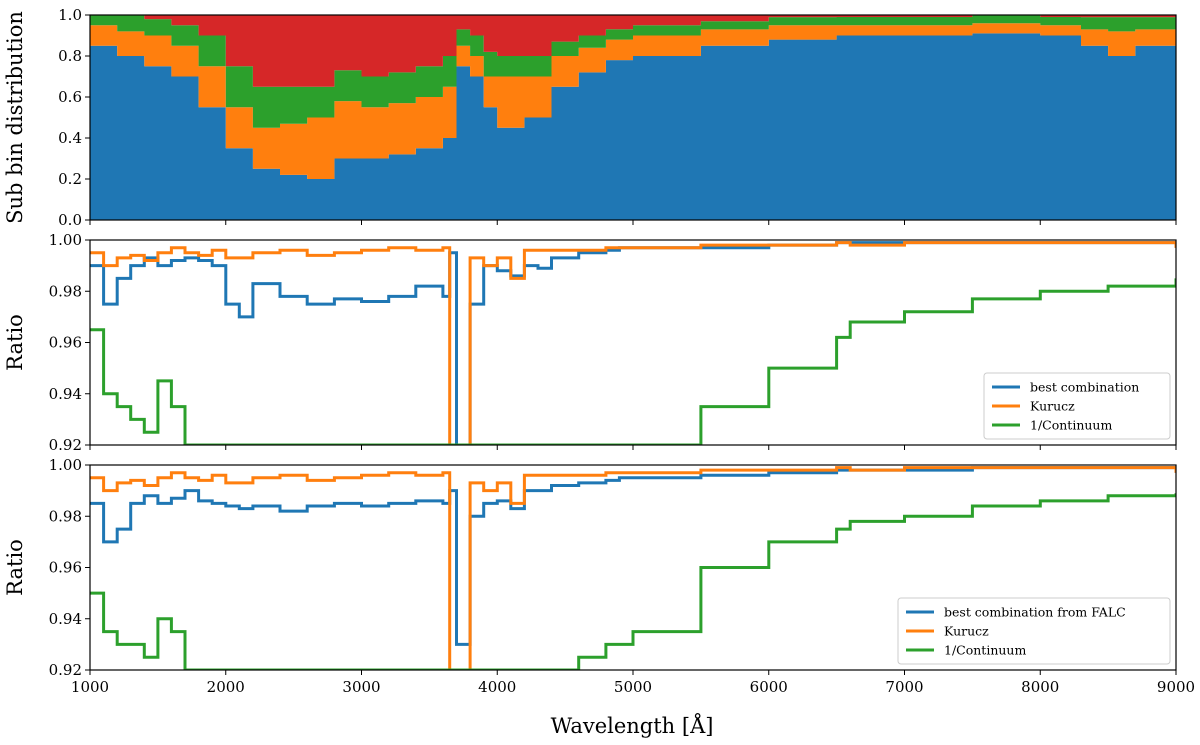 Image resolution: width=1200 pixels, height=745 pixels. I want to click on x-tick-label: 5000, so click(633, 687).